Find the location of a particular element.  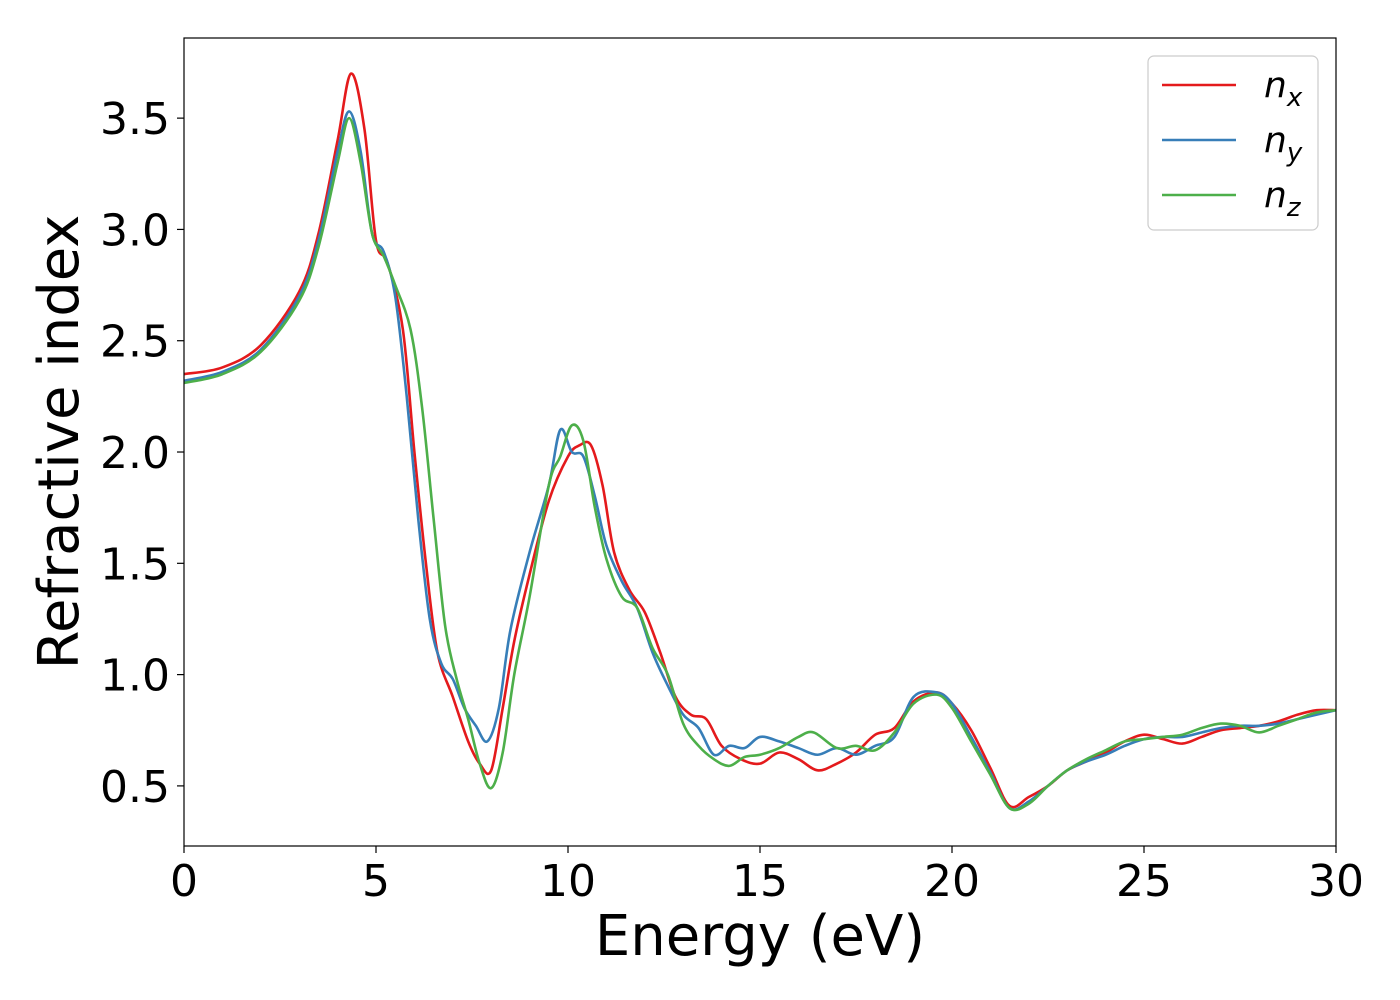

y-tick-label: 1.5 is located at coordinates (135, 564).